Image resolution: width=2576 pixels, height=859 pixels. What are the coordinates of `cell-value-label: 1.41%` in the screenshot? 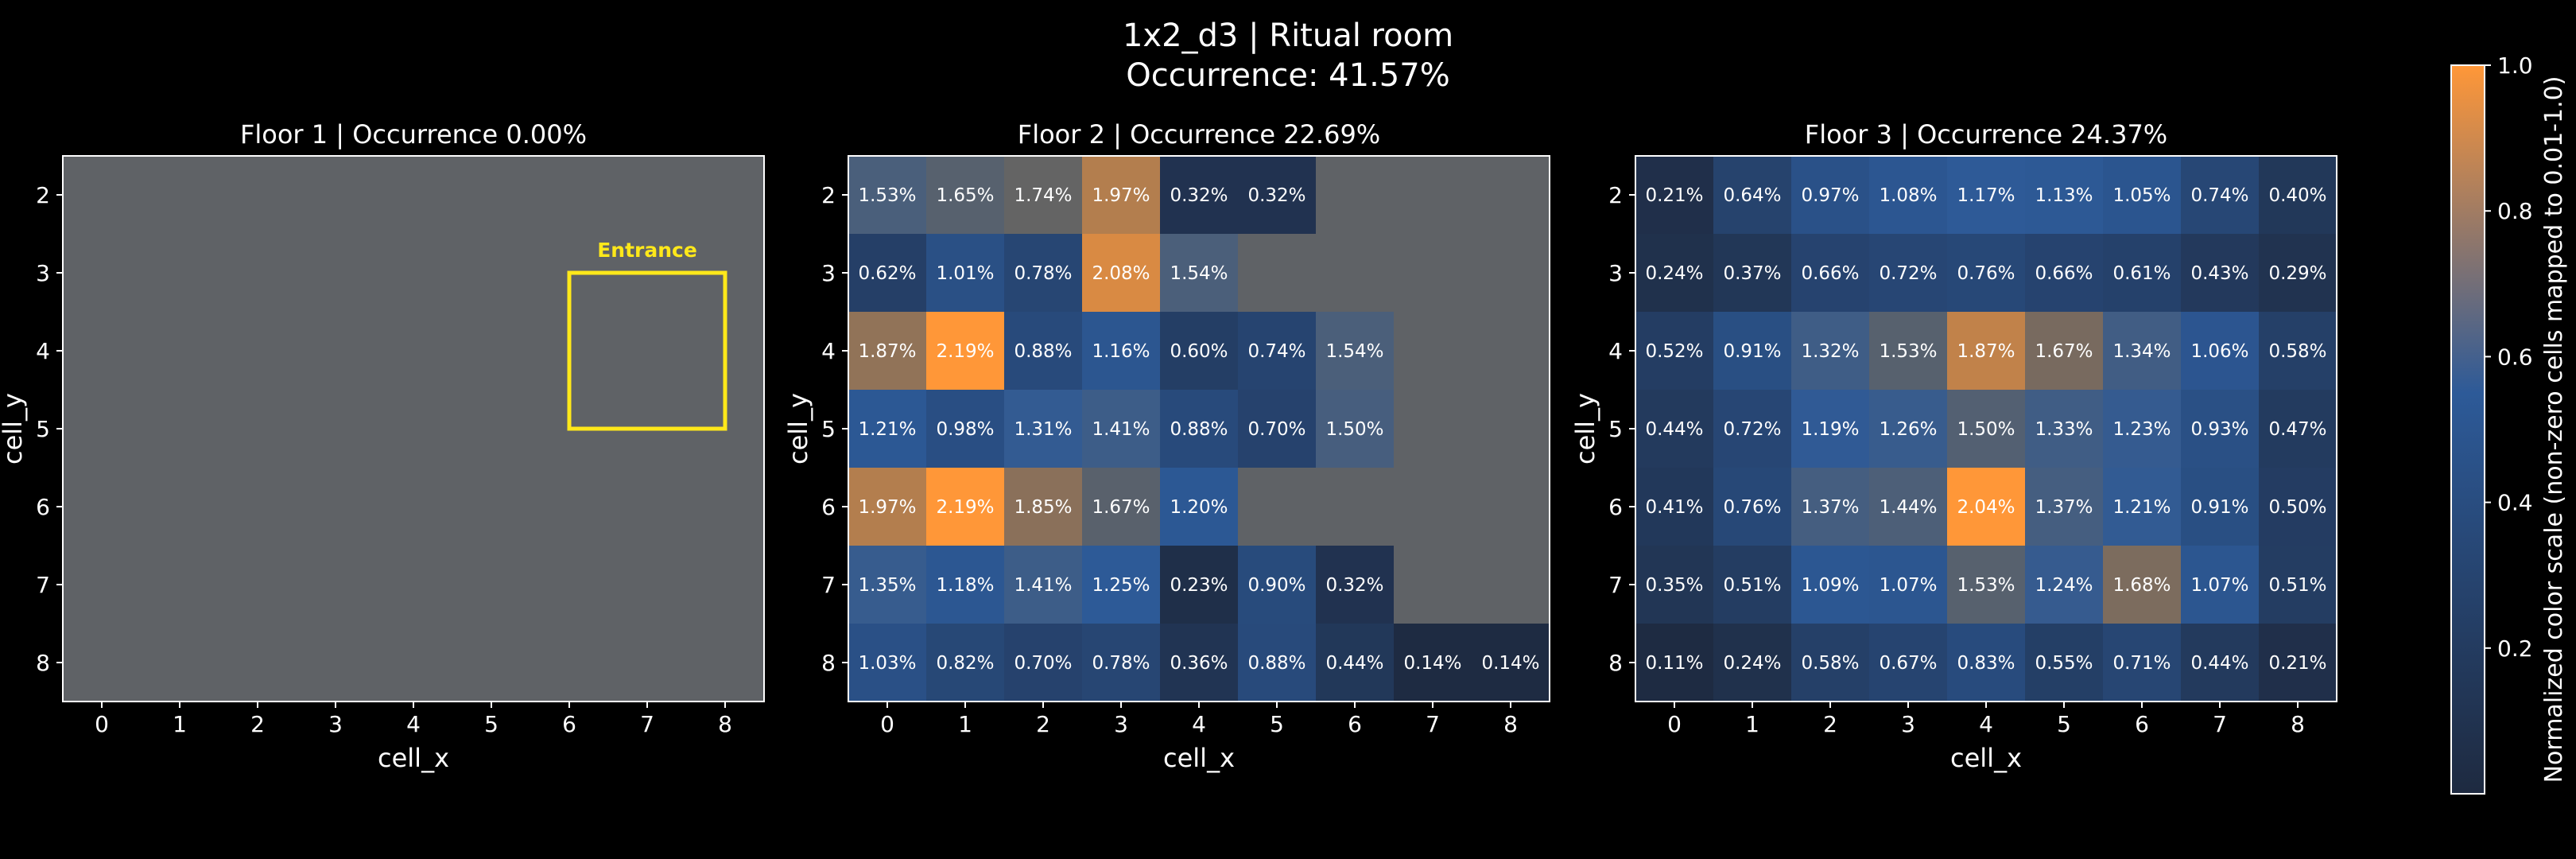 It's located at (1121, 429).